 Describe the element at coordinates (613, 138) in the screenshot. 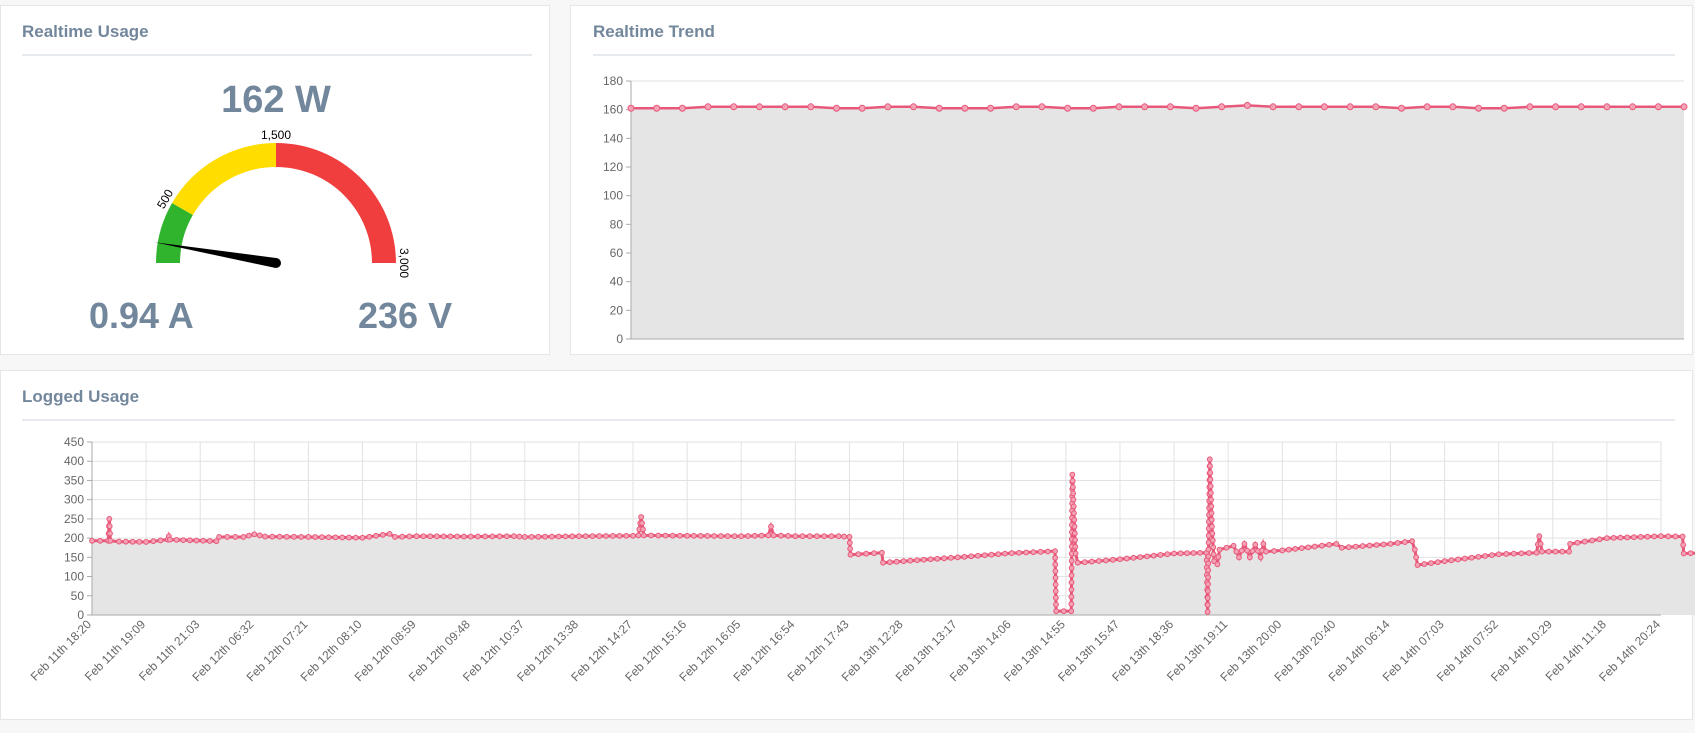

I see `y-tick-label: 140` at that location.